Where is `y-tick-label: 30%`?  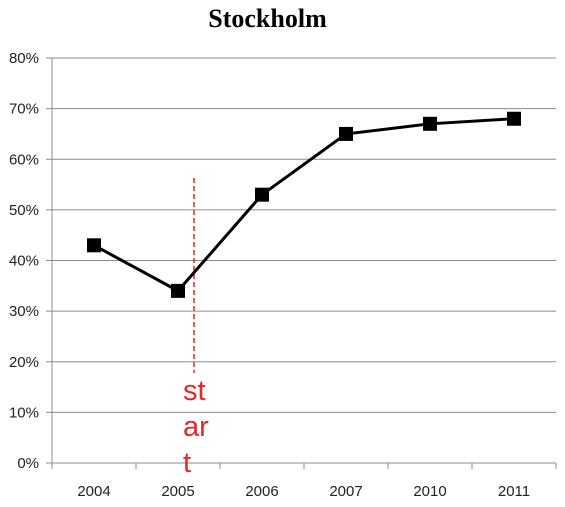
y-tick-label: 30% is located at coordinates (24, 311).